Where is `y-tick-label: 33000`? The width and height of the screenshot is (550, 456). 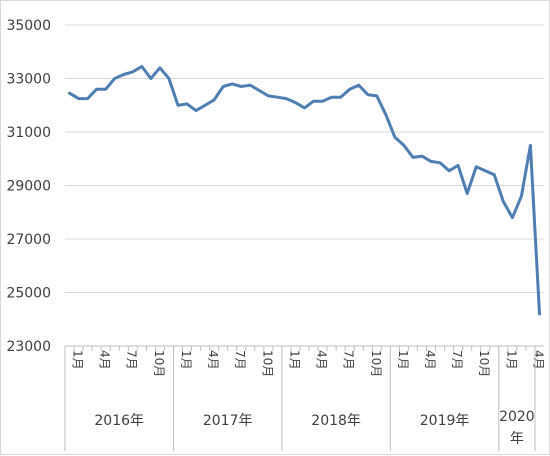
y-tick-label: 33000 is located at coordinates (28, 80).